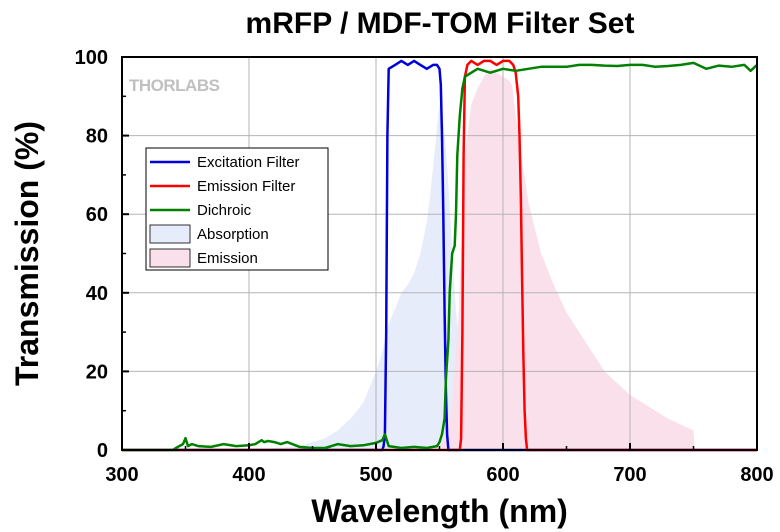  I want to click on legend-label-absorption: Absorption, so click(233, 234).